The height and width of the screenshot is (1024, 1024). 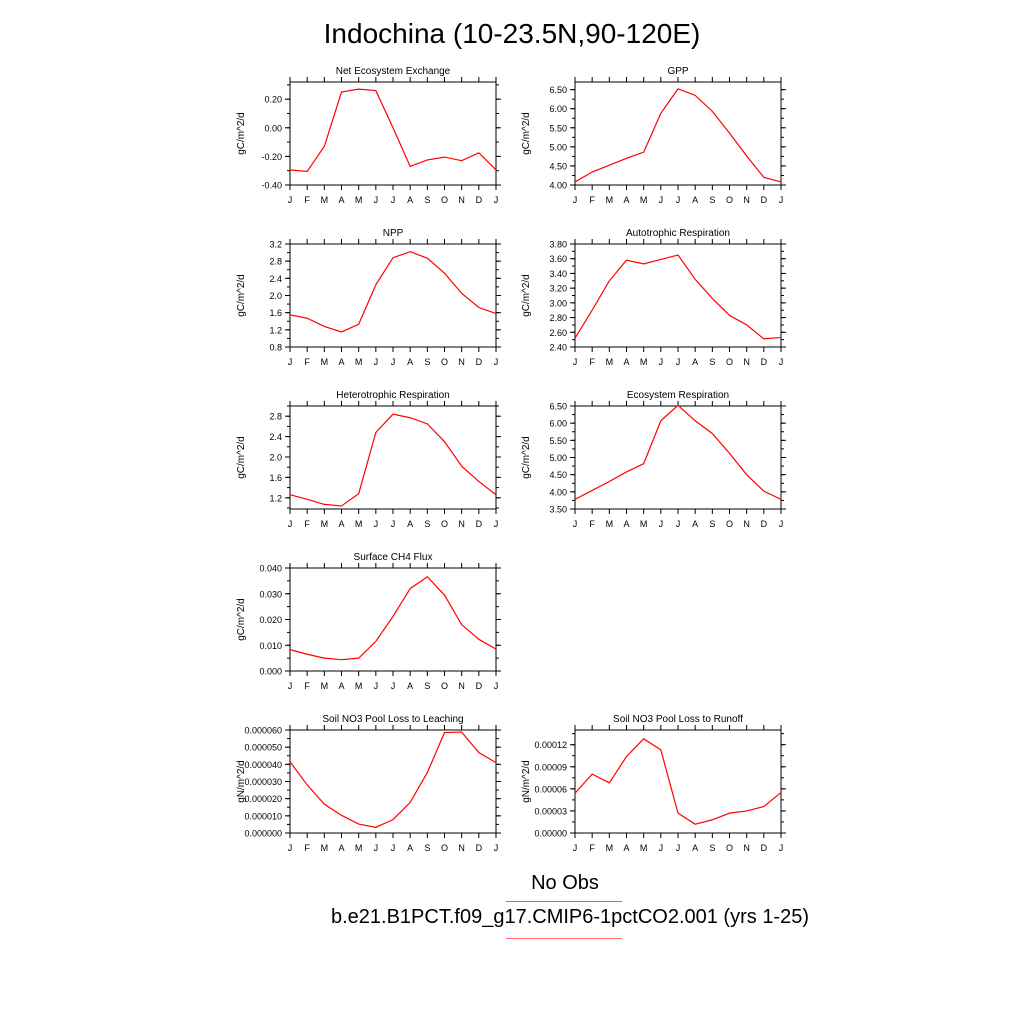 I want to click on y-tick-label: 3.2, so click(x=275, y=245).